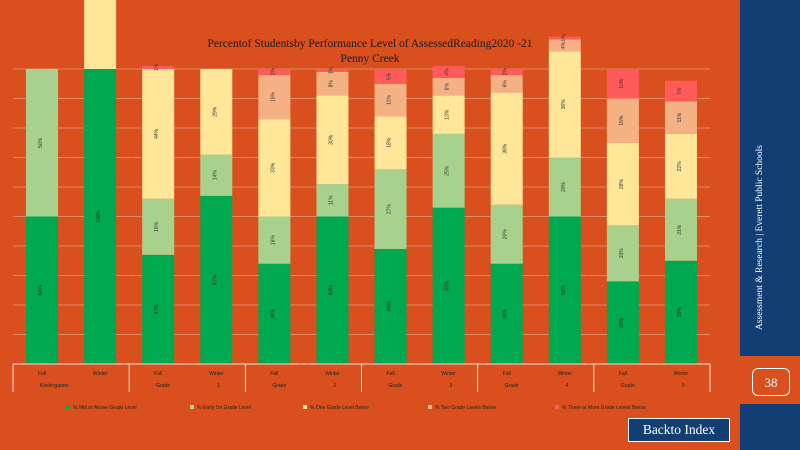 This screenshot has width=800, height=450. What do you see at coordinates (770, 178) in the screenshot?
I see `sidebar-panel` at bounding box center [770, 178].